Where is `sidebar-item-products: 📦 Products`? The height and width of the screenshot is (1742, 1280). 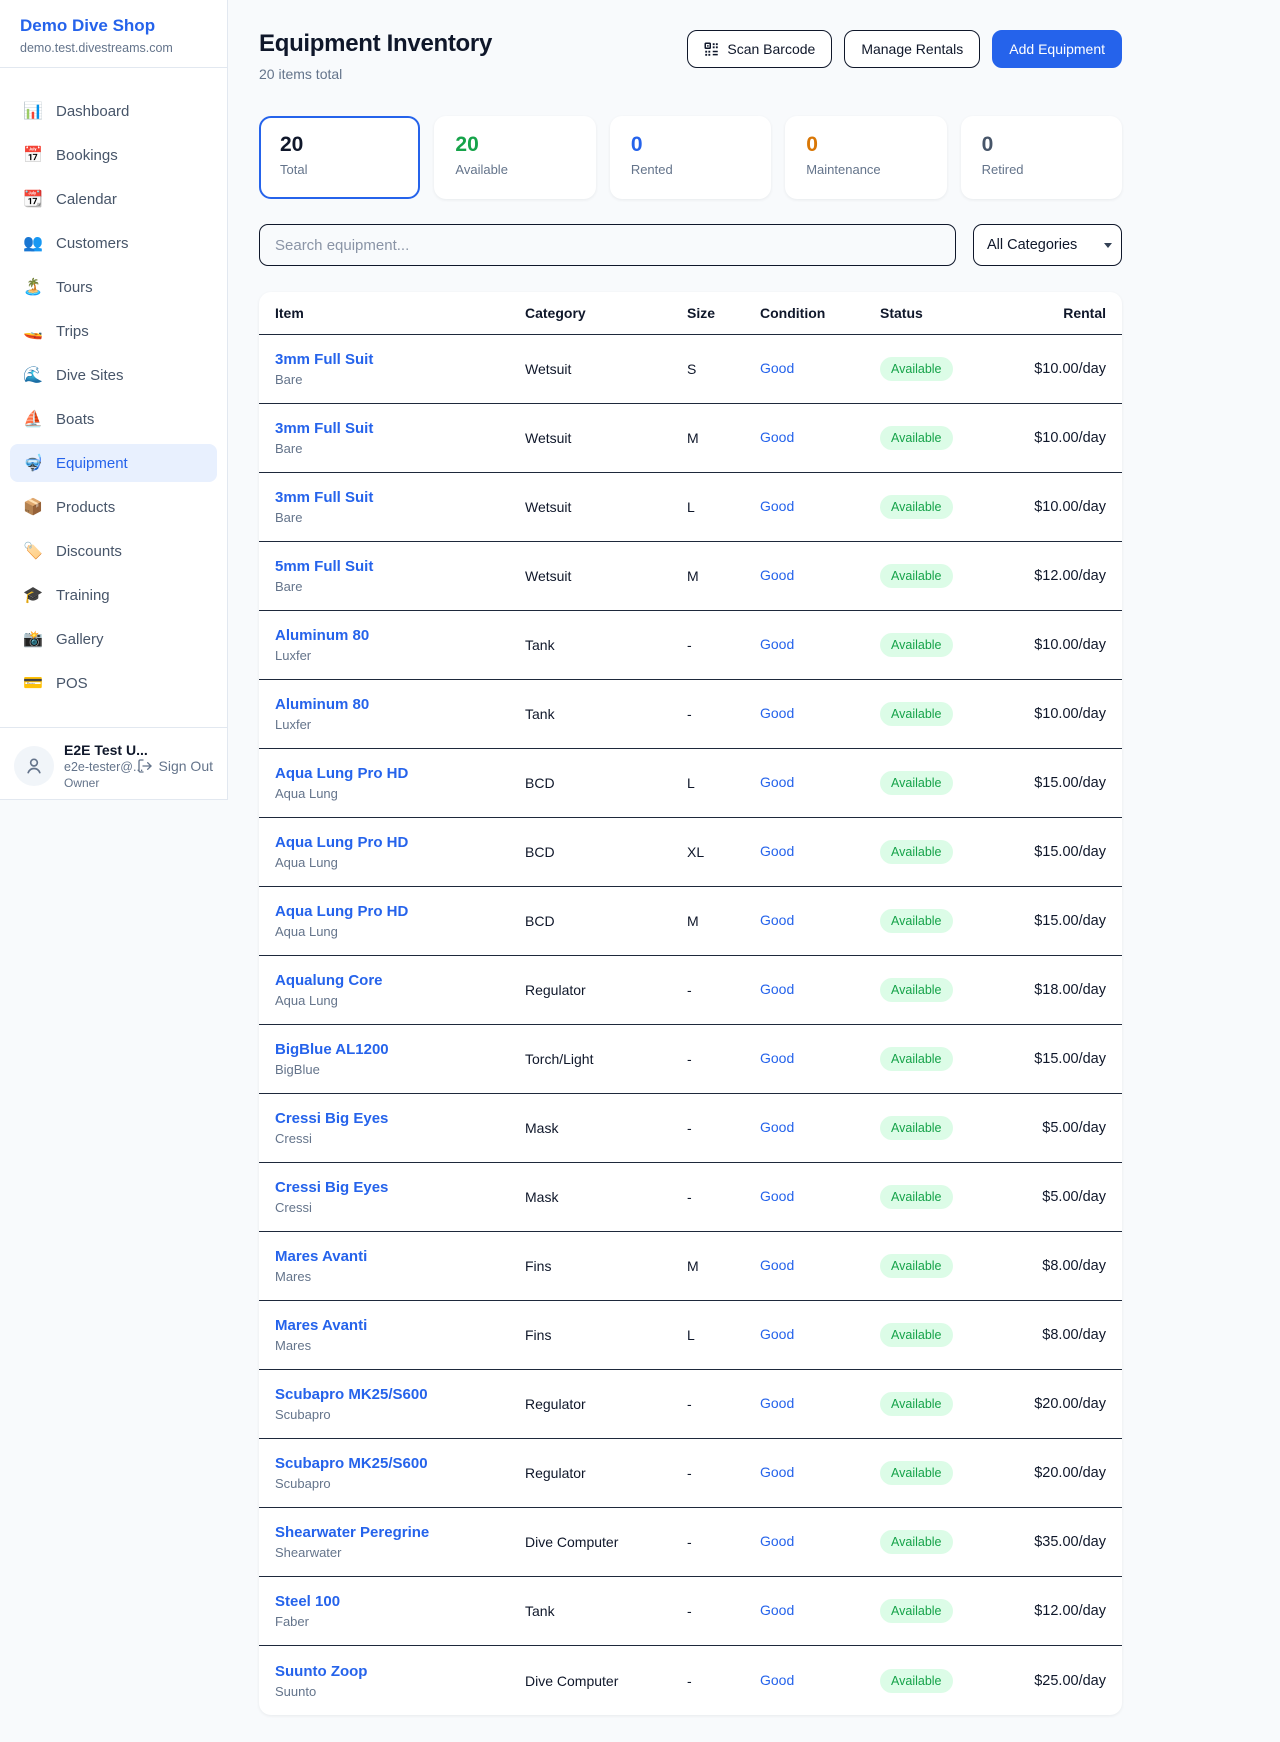 sidebar-item-products: 📦 Products is located at coordinates (113, 507).